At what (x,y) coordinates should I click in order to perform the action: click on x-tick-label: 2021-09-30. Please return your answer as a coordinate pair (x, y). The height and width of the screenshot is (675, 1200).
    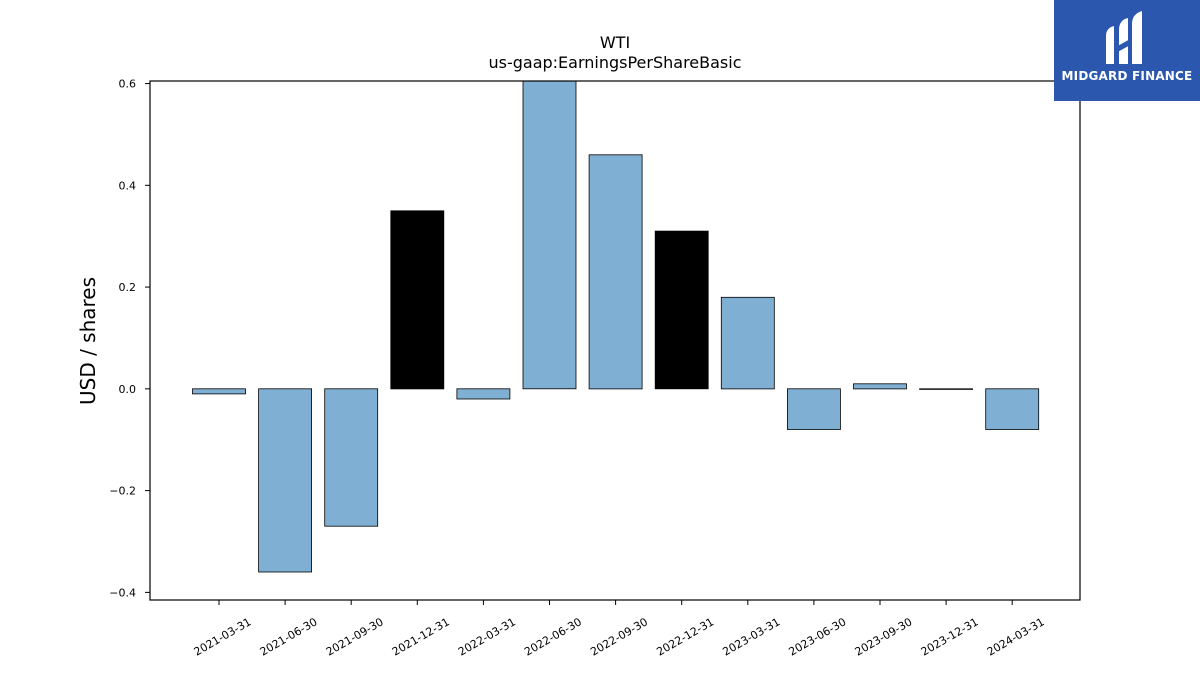
    Looking at the image, I should click on (355, 636).